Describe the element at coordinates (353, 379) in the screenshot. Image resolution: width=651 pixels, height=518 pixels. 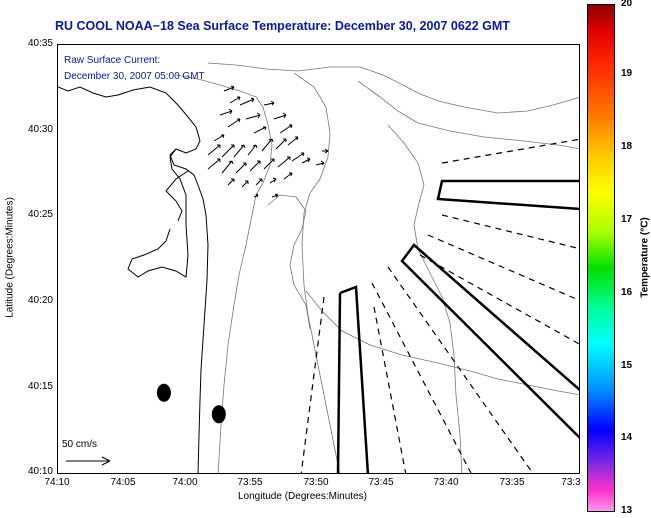
I see `transect-box-south` at that location.